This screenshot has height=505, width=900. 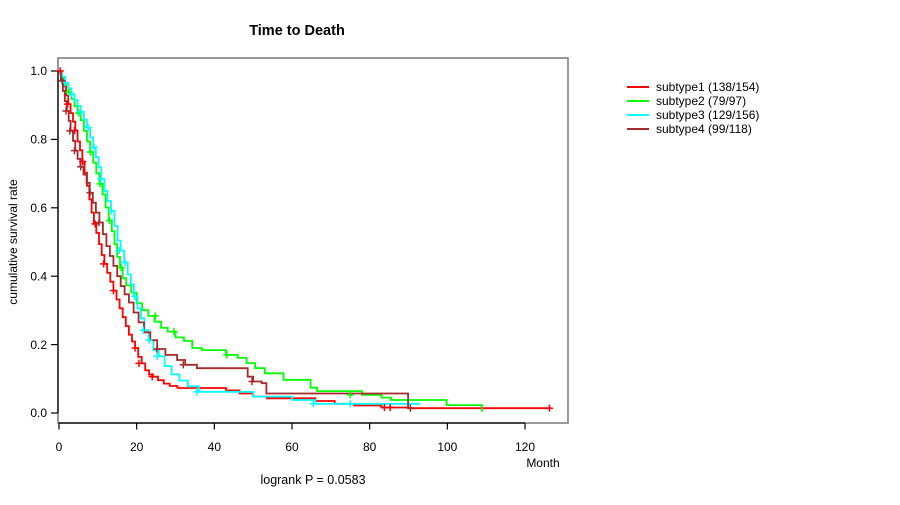 What do you see at coordinates (38, 71) in the screenshot?
I see `y-tick-label: 1.0` at bounding box center [38, 71].